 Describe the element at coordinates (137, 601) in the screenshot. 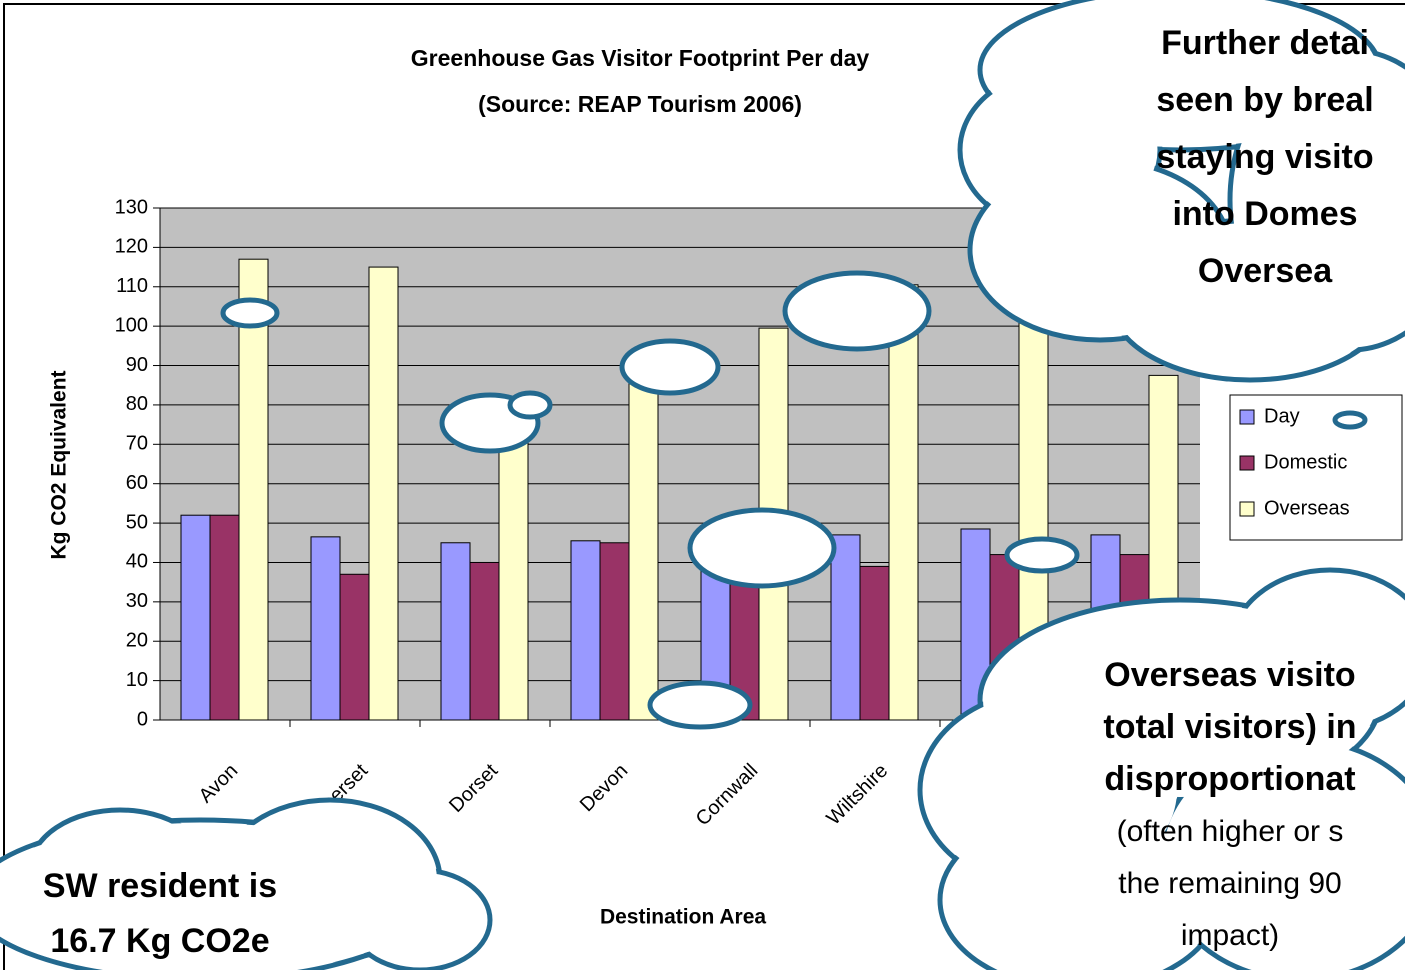

I see `y-tick-label: 30` at that location.